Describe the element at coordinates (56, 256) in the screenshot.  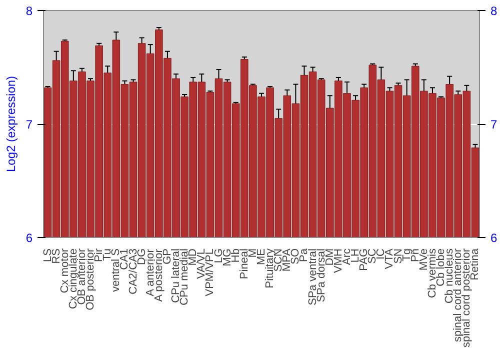
I see `x-tick-label: RS` at that location.